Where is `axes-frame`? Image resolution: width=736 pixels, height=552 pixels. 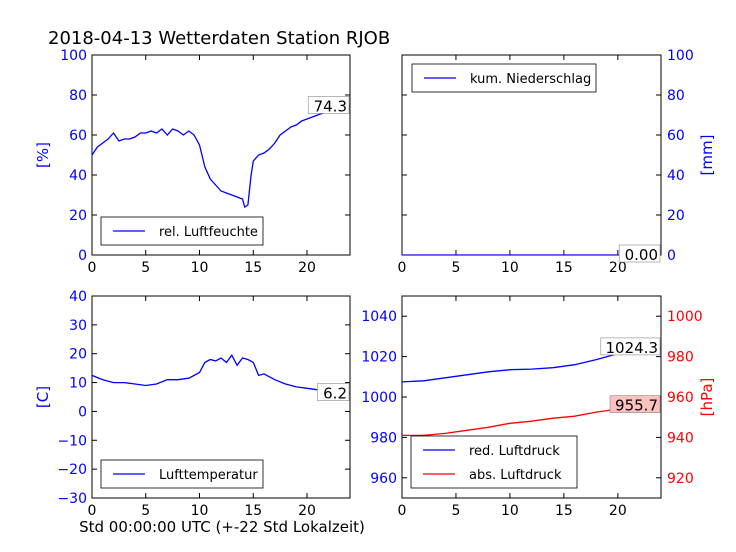
axes-frame is located at coordinates (221, 397).